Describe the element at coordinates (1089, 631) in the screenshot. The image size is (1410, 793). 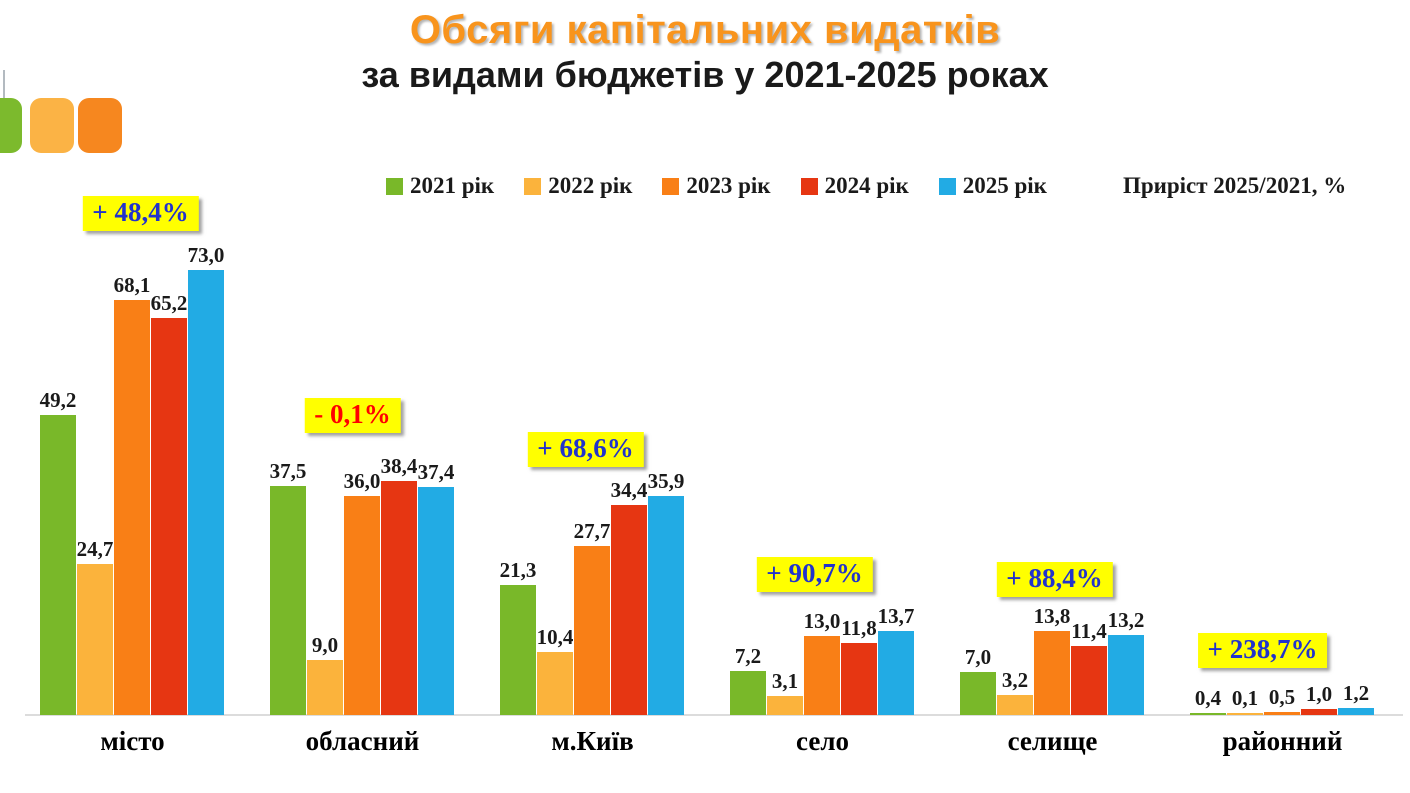
I see `value-label-cat4-ser3: 11,4` at that location.